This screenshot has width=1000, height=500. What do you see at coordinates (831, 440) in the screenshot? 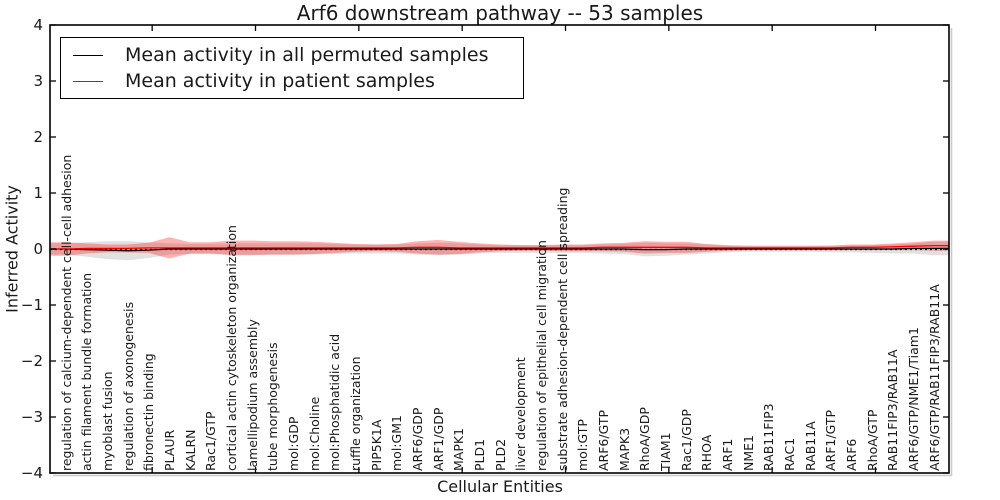
I see `x-category-label: ARF1/GTP` at bounding box center [831, 440].